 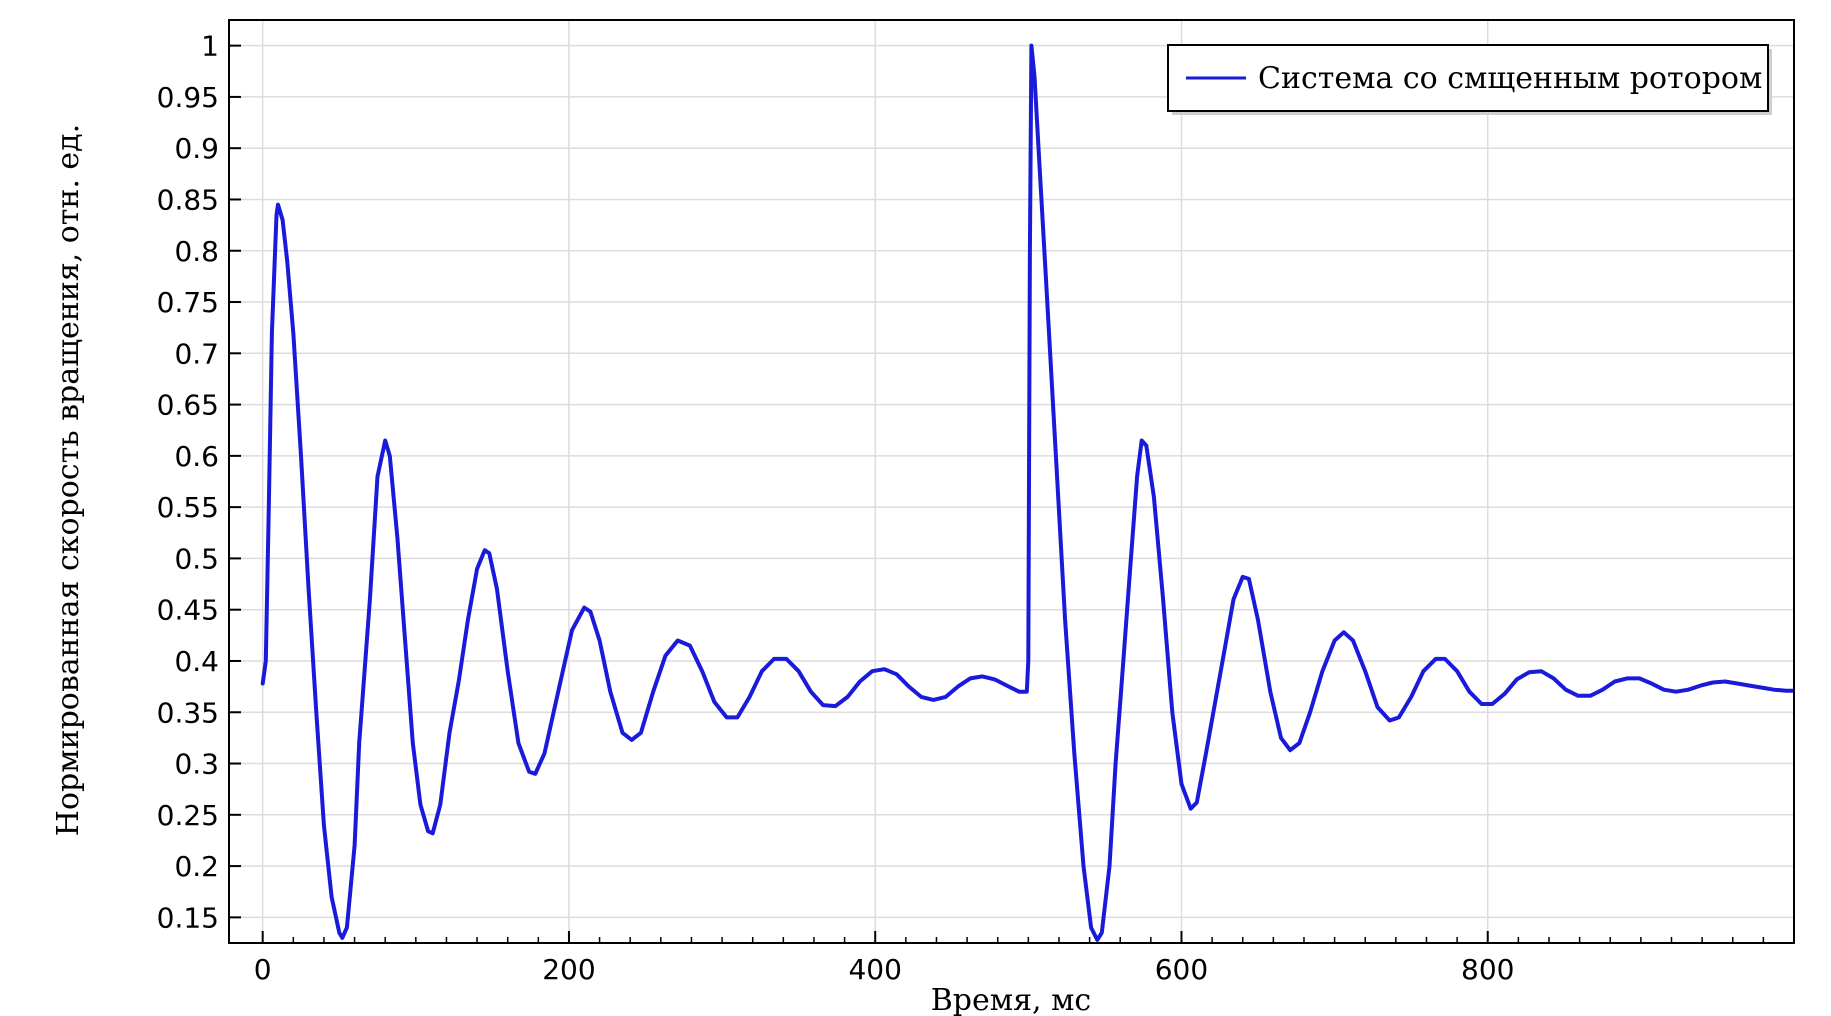 I want to click on y-tick-label: 1, so click(x=210, y=46).